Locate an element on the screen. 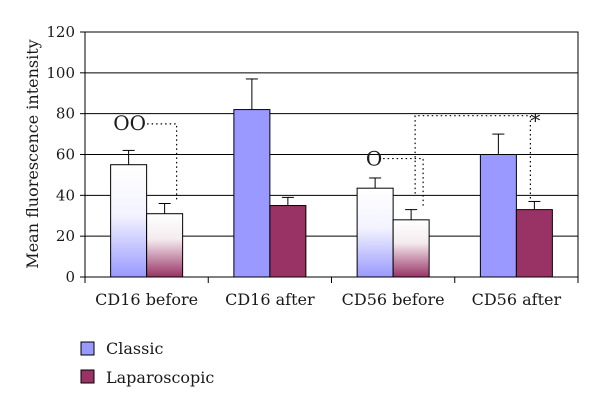 The width and height of the screenshot is (600, 410). y-tick-label: 60 is located at coordinates (65, 155).